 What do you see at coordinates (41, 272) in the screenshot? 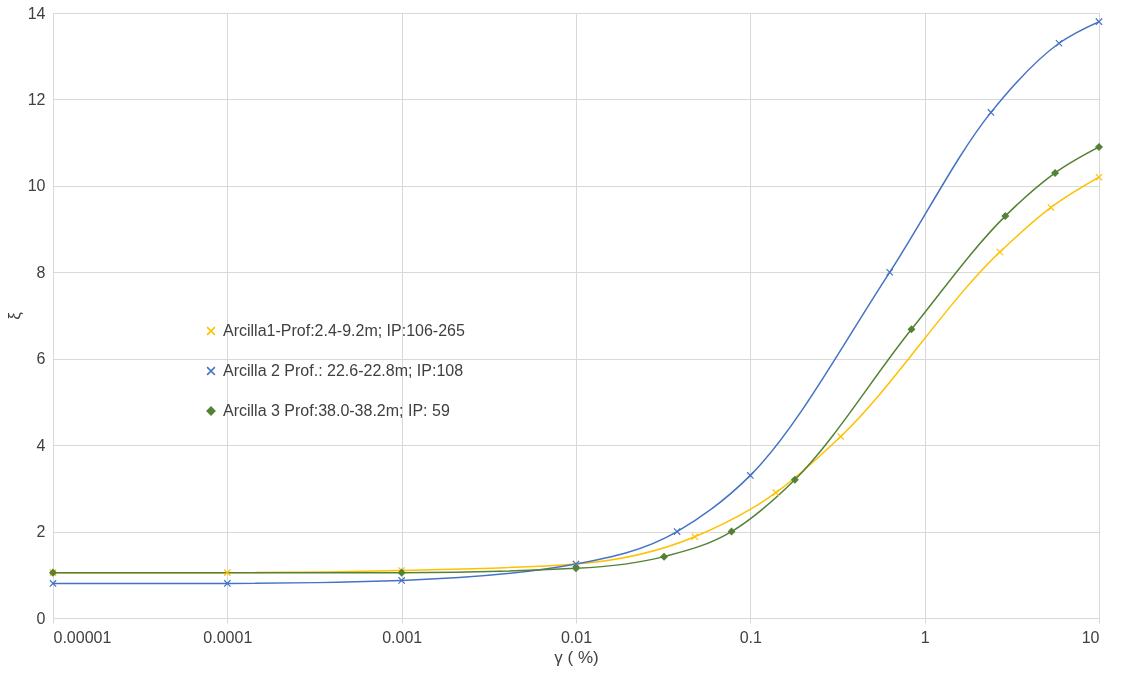
I see `y-tick-label: 8` at bounding box center [41, 272].